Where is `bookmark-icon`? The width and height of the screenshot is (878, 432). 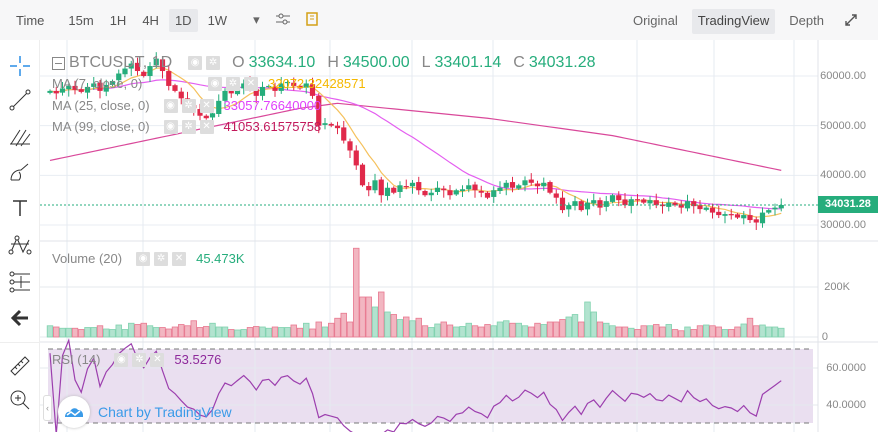
bookmark-icon is located at coordinates (312, 20).